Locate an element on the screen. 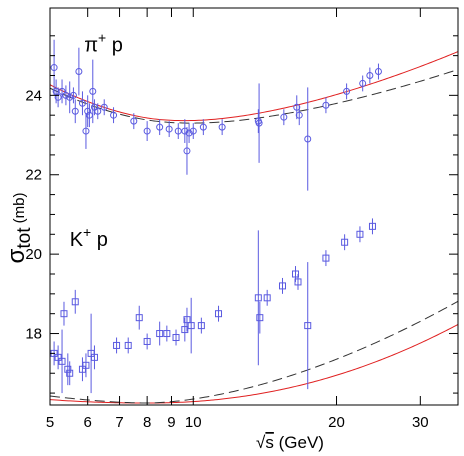  x-tick-label: 10 is located at coordinates (193, 422).